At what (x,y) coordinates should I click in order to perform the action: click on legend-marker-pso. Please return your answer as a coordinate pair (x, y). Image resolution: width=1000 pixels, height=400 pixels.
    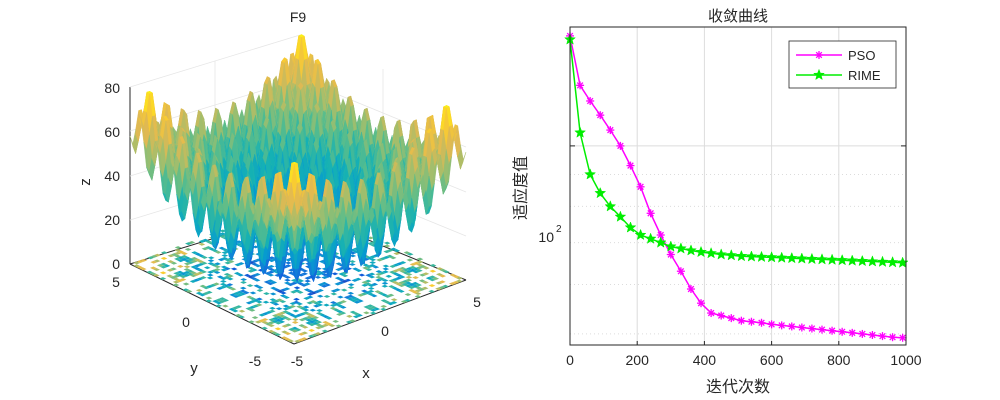
    Looking at the image, I should click on (819, 55).